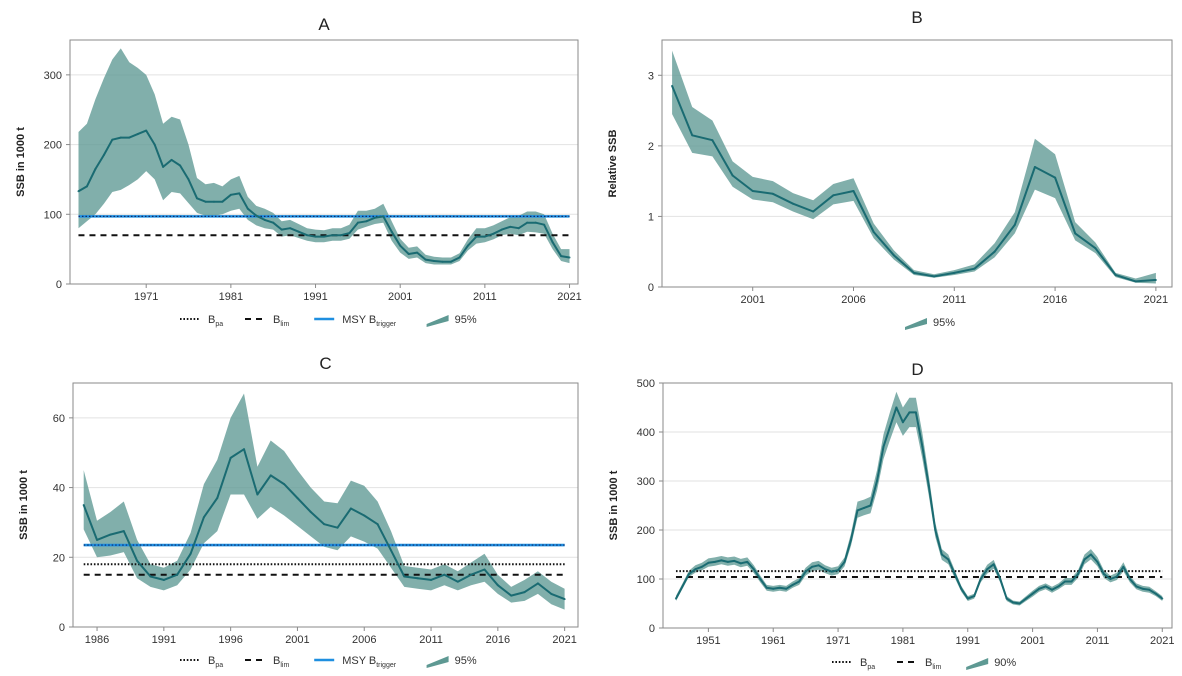 The height and width of the screenshot is (676, 1182). What do you see at coordinates (315, 297) in the screenshot?
I see `x-tick-label: 1991` at bounding box center [315, 297].